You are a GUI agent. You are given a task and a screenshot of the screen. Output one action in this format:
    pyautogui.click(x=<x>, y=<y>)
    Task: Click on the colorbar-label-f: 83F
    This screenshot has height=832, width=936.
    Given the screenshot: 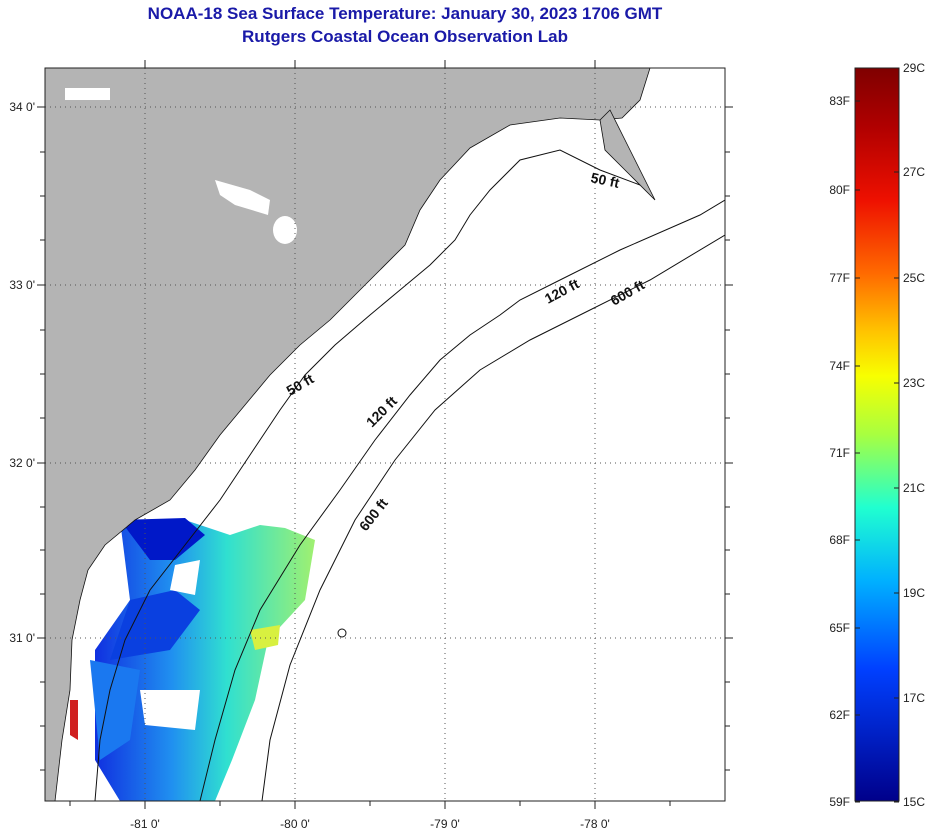 What is the action you would take?
    pyautogui.click(x=839, y=101)
    